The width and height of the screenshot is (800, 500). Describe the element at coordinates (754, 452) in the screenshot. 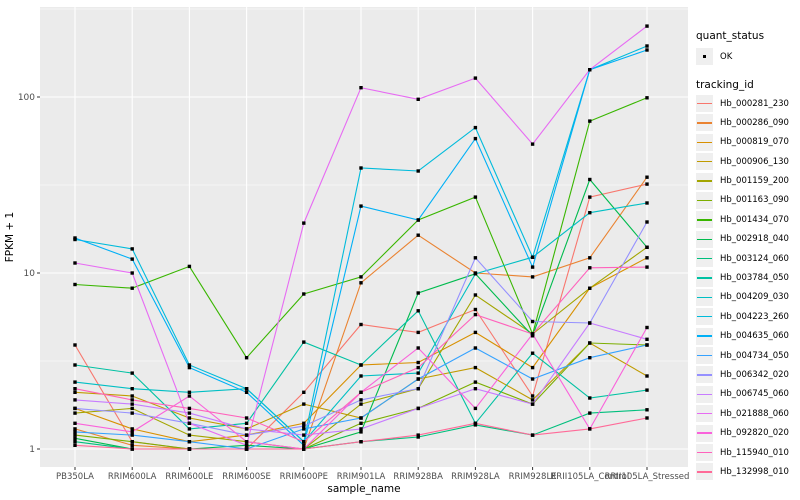

I see `legend-item-label: Hb_115940_010` at that location.